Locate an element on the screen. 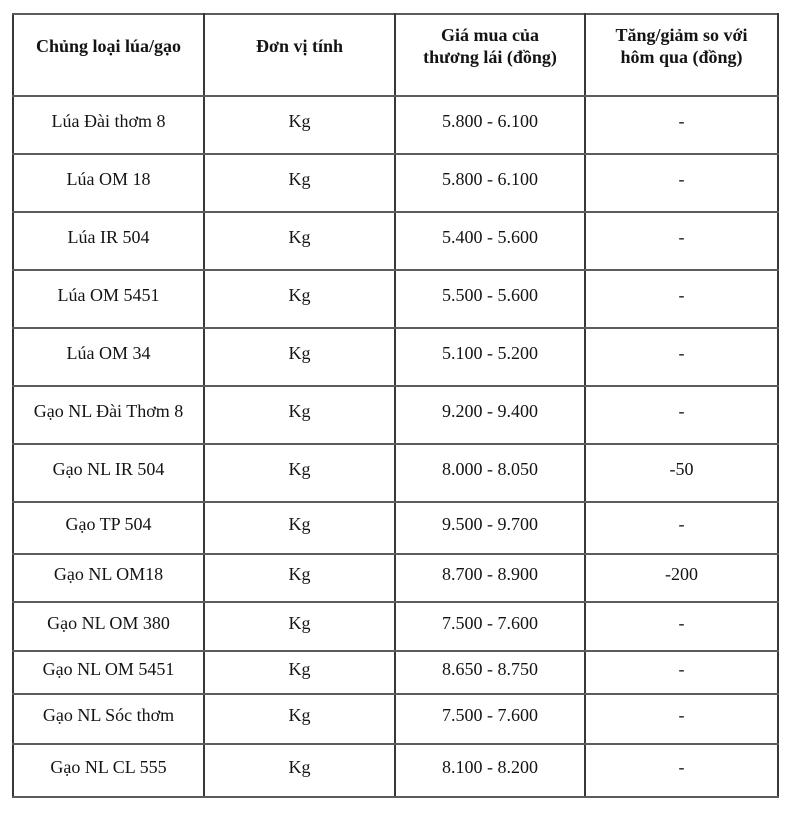 This screenshot has width=800, height=816. cell-variety: Gạo NL IR 504 is located at coordinates (108, 473).